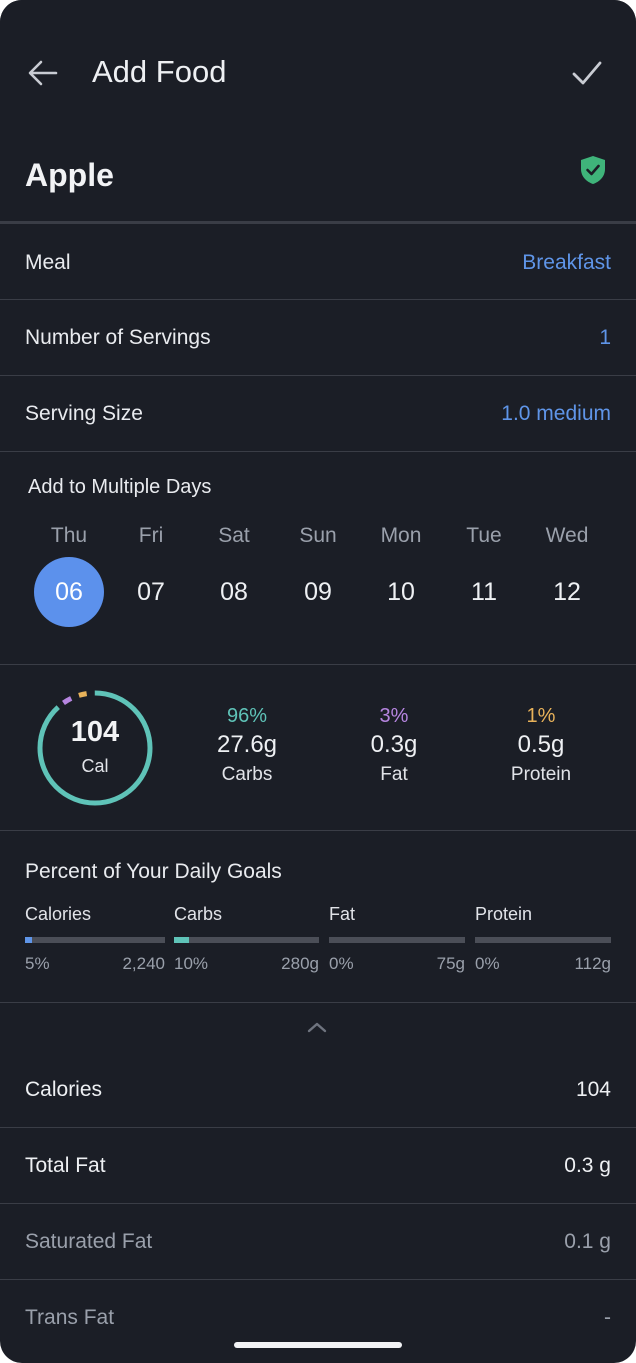 The image size is (636, 1363). Describe the element at coordinates (318, 1345) in the screenshot. I see `home-indicator` at that location.